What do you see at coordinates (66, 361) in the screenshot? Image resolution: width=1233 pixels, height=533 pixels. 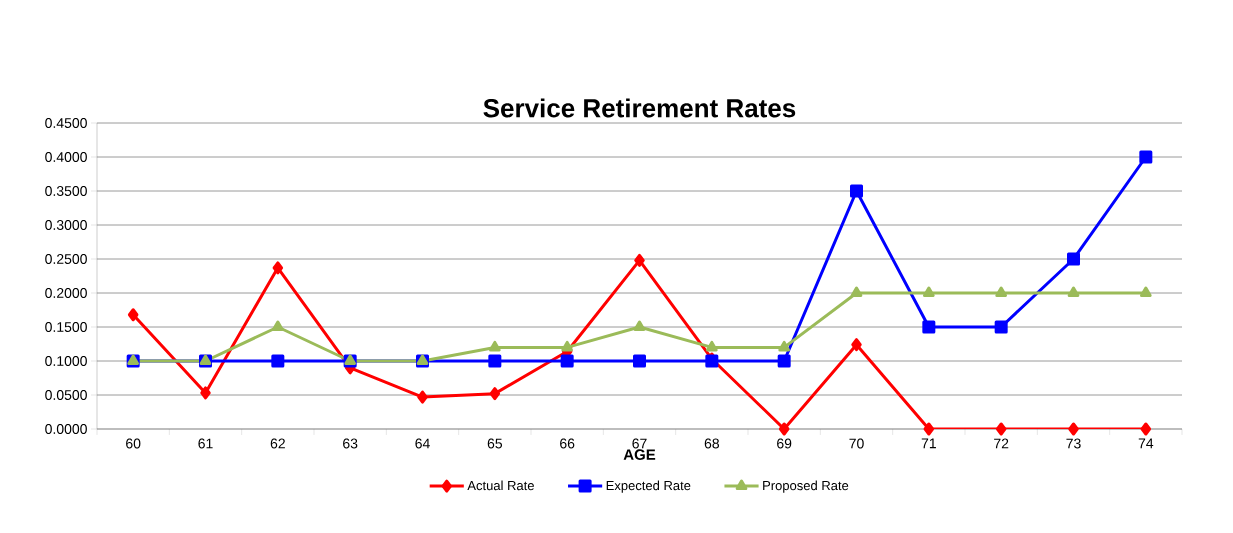 I see `y-tick-label: 0.1000` at bounding box center [66, 361].